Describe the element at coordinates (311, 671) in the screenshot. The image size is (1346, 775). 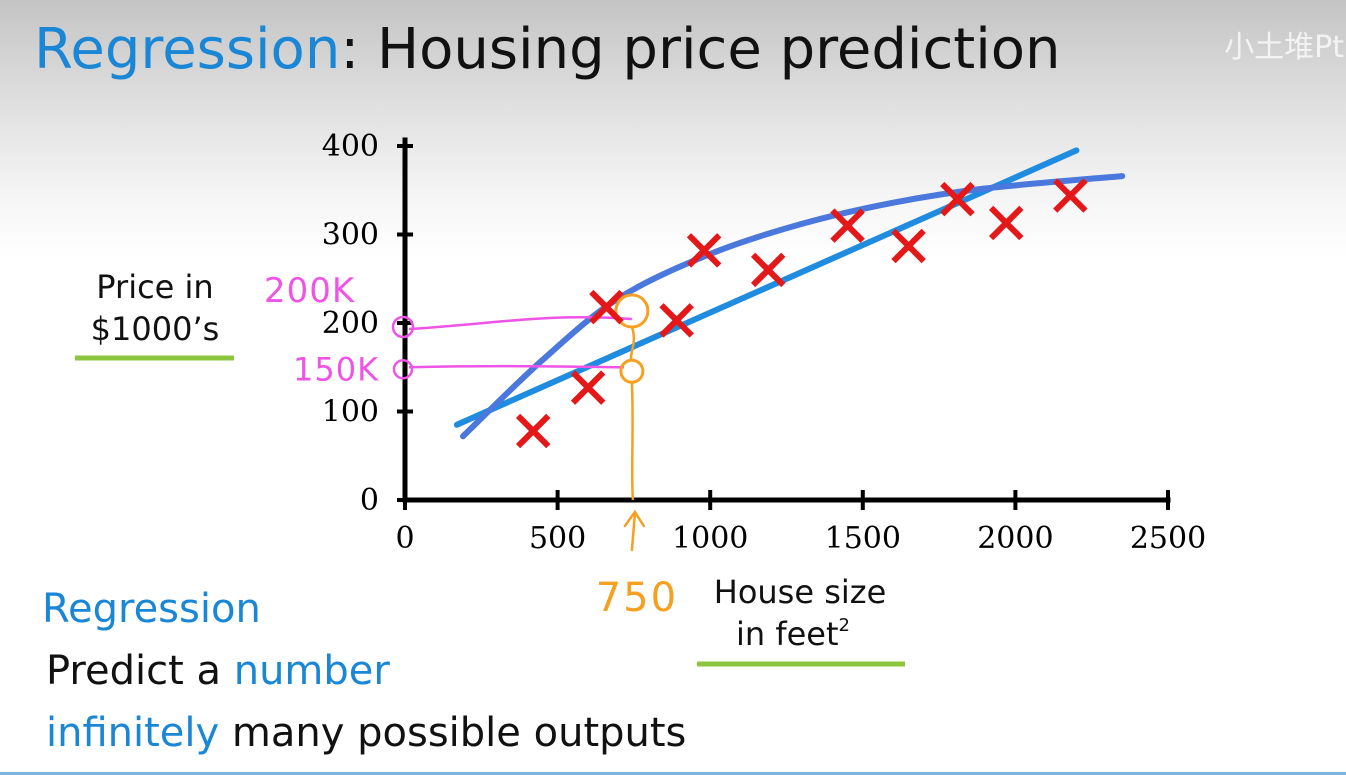
I see `summary-line2-accent: number` at that location.